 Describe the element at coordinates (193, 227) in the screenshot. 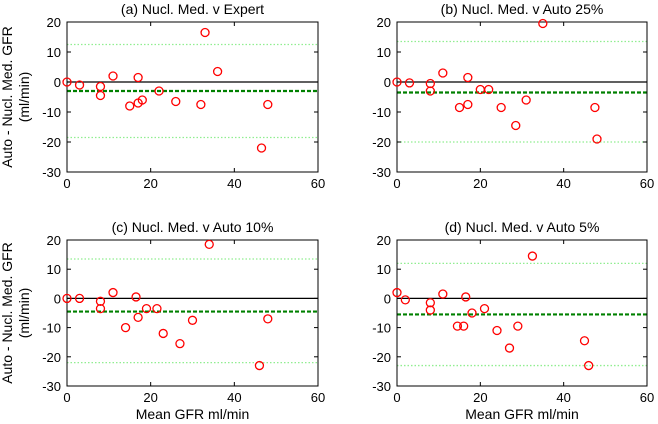

I see `chart-title: (c) Nucl. Med. v Auto 10%` at that location.